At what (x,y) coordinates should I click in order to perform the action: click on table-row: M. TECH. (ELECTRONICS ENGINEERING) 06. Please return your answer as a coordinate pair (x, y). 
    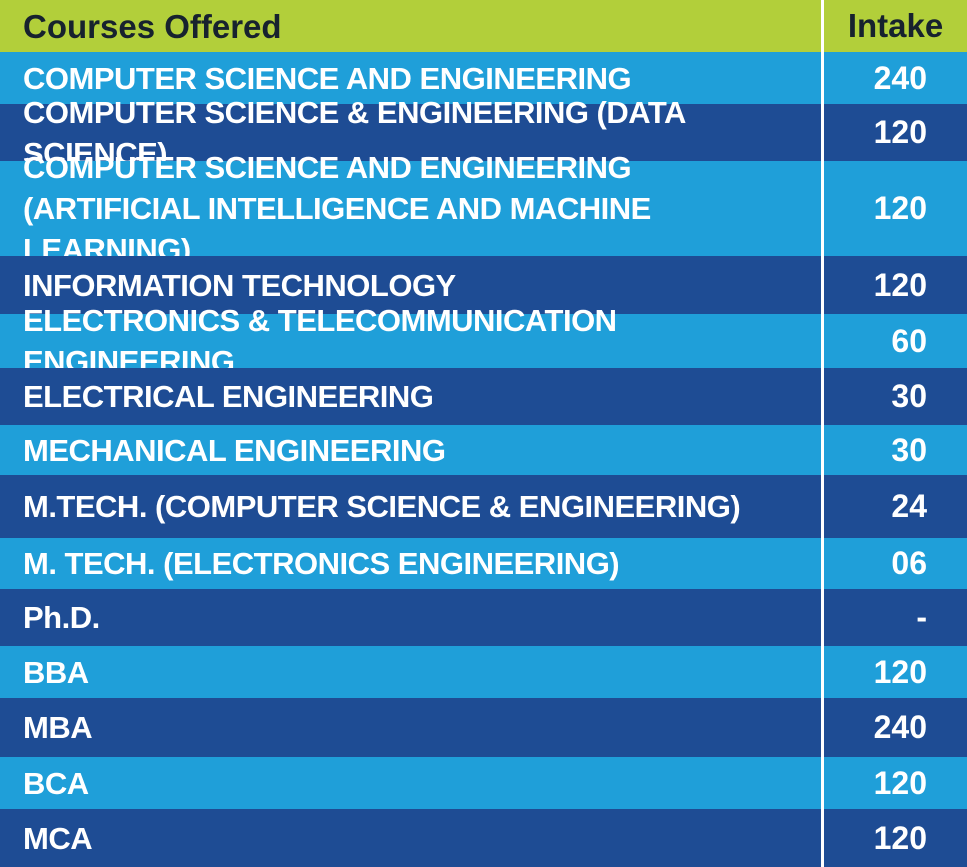
    Looking at the image, I should click on (483, 563).